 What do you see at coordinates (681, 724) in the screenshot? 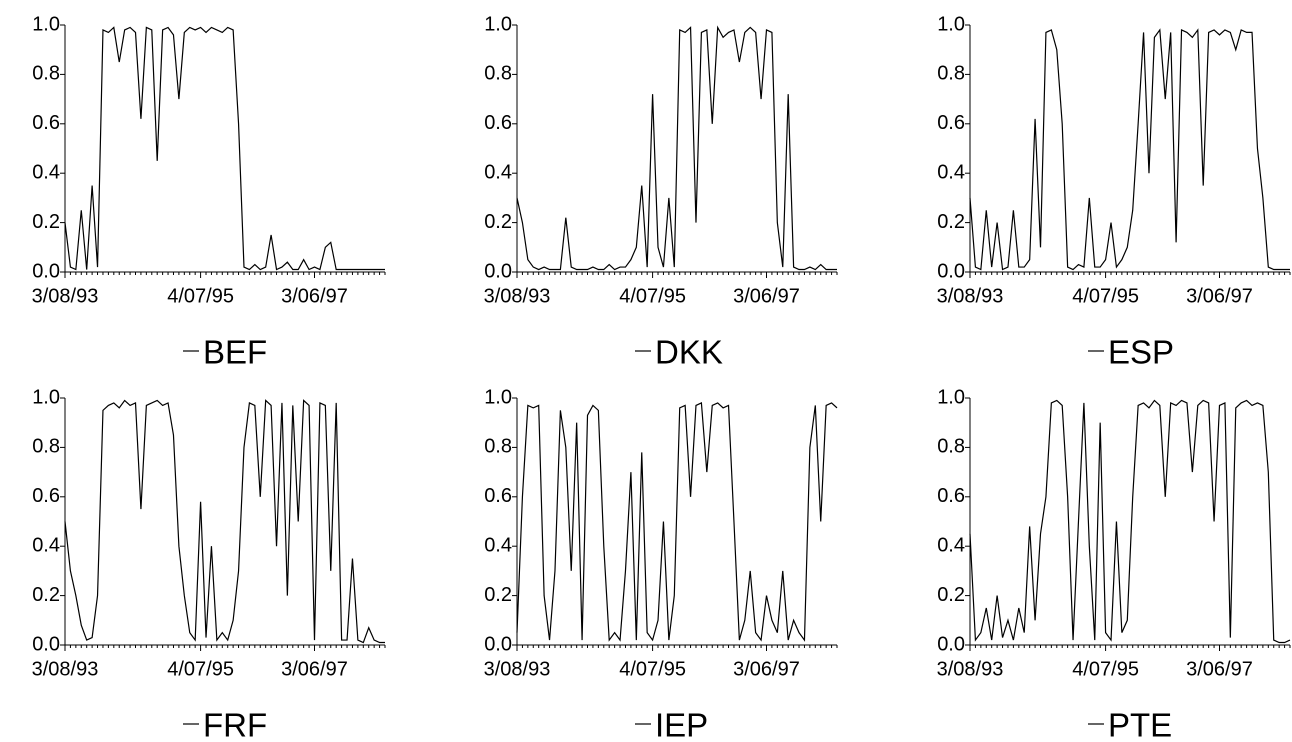
I see `legend-label: IEP` at bounding box center [681, 724].